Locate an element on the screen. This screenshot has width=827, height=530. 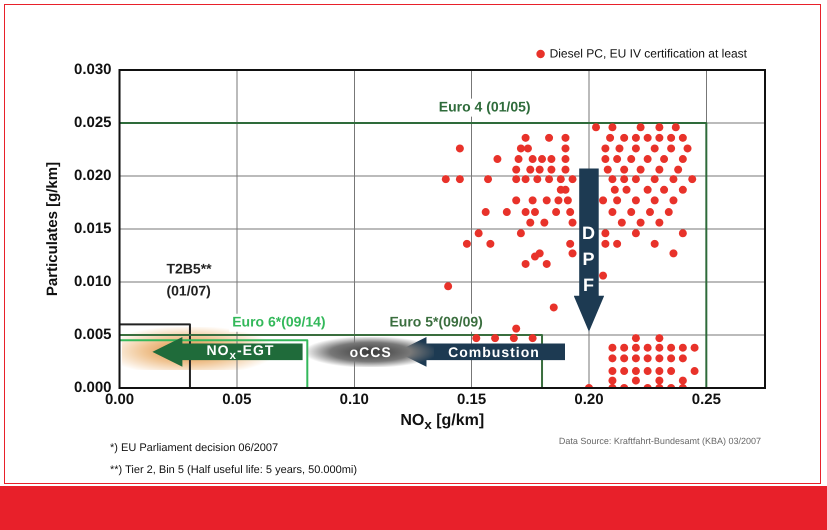
y-tick-label: 0.005 is located at coordinates (93, 335).